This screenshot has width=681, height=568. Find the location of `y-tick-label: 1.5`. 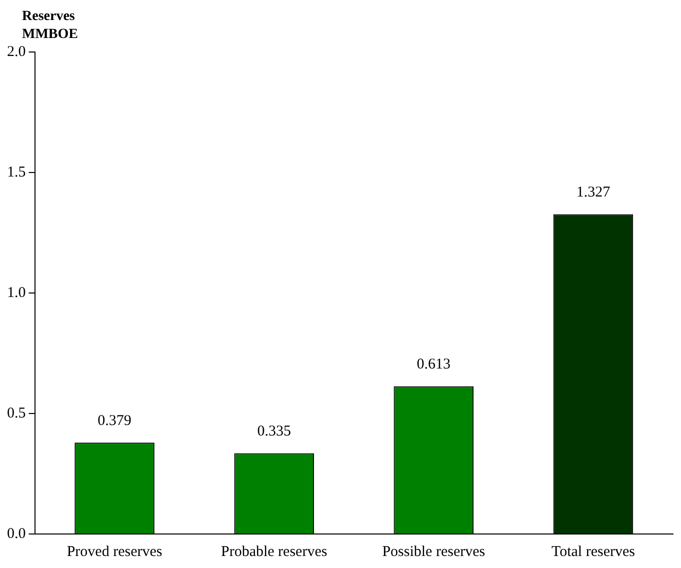

y-tick-label: 1.5 is located at coordinates (16, 172).